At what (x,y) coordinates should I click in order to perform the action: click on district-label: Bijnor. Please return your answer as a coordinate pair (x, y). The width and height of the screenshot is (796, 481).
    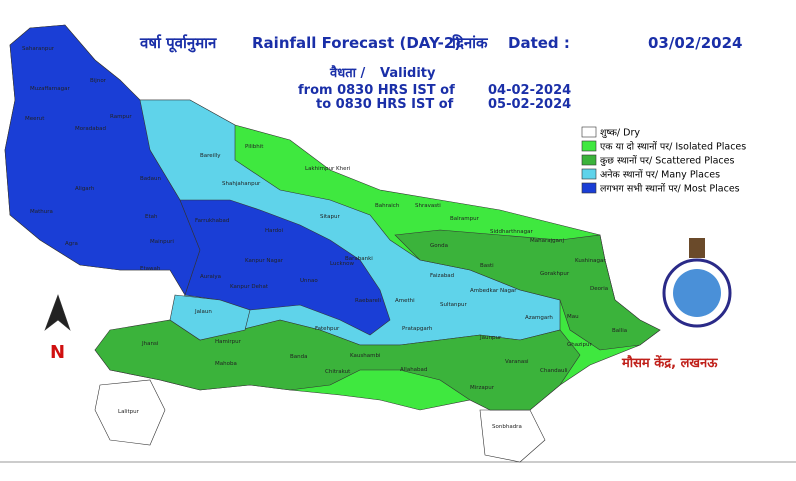
    Looking at the image, I should click on (98, 81).